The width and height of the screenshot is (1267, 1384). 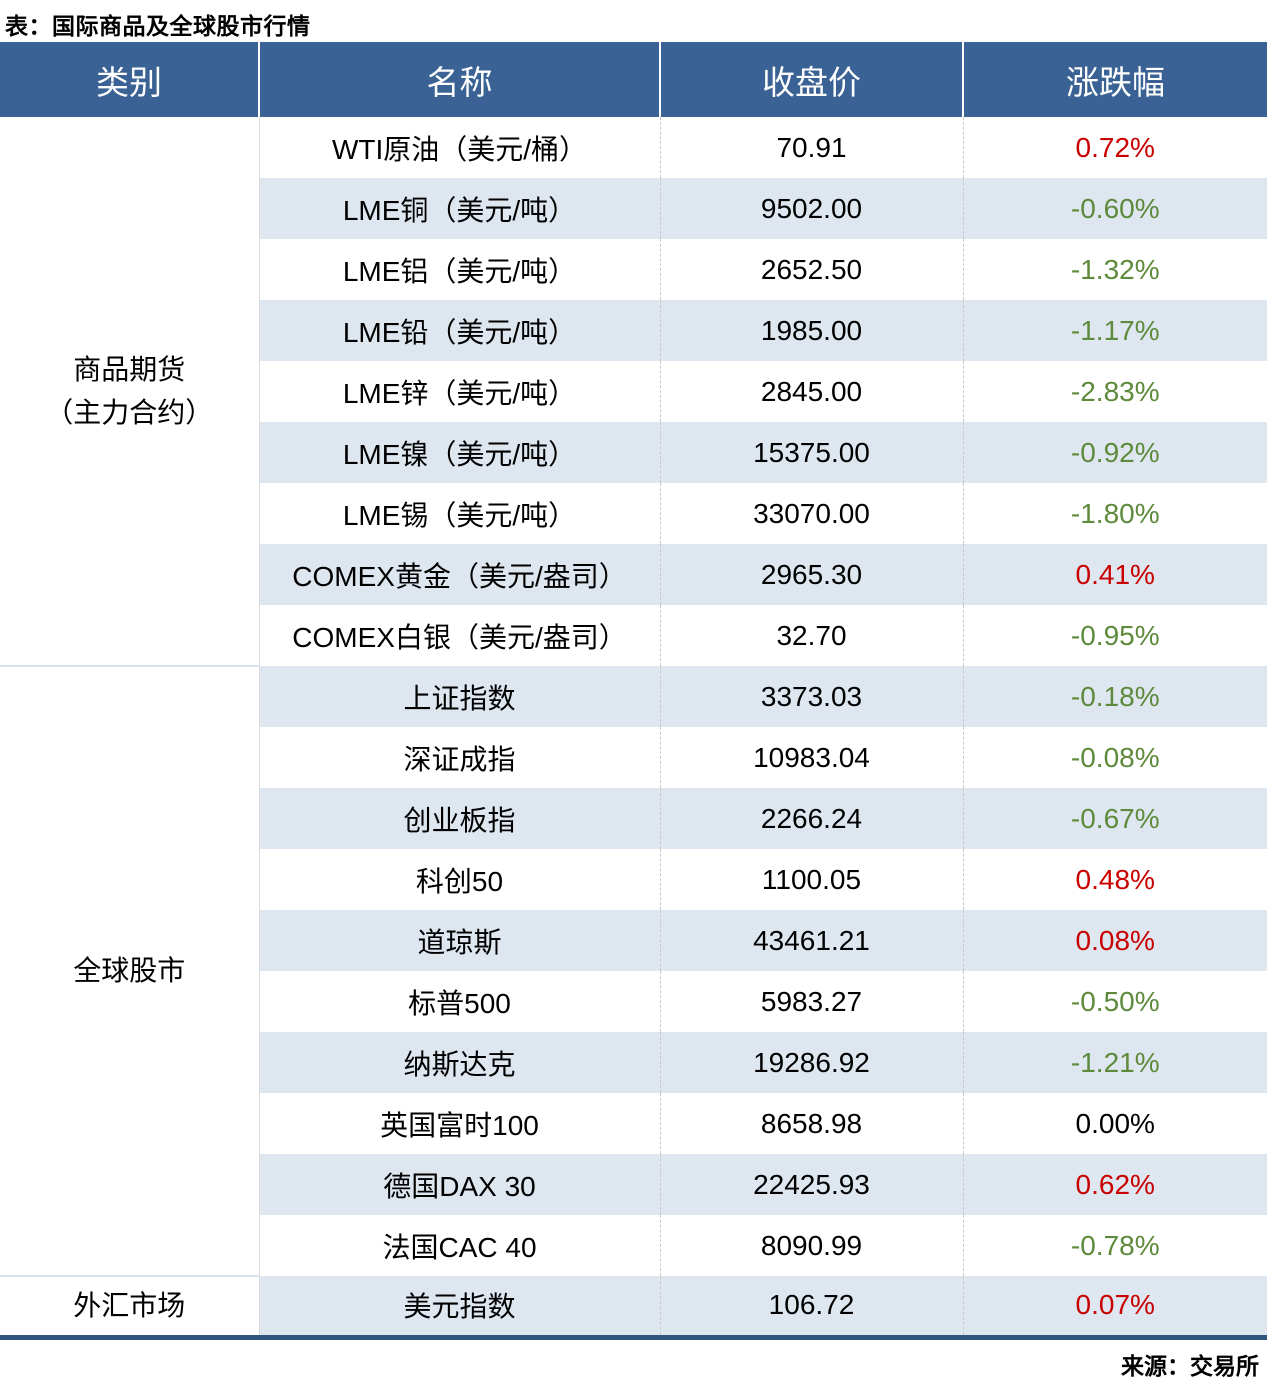 I want to click on table-row: LME镍（美元/吨） 15375.00 -0.92%, so click(x=633, y=452).